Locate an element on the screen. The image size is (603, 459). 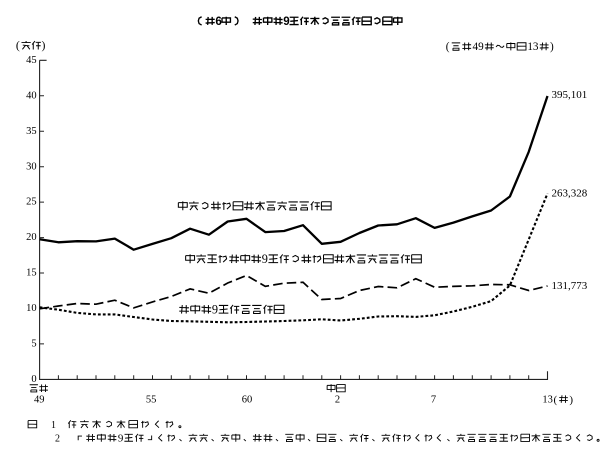
svg-text: 45 is located at coordinates (31, 60).